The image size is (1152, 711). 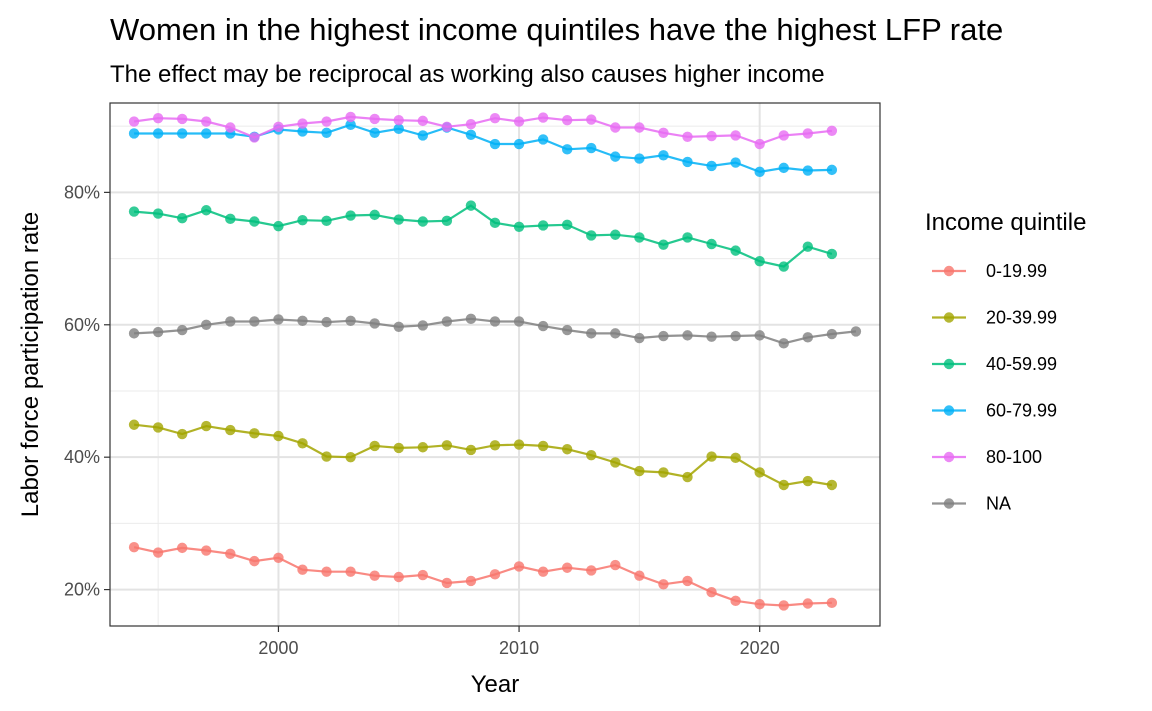 I want to click on x-tick-label: 2010, so click(x=519, y=648).